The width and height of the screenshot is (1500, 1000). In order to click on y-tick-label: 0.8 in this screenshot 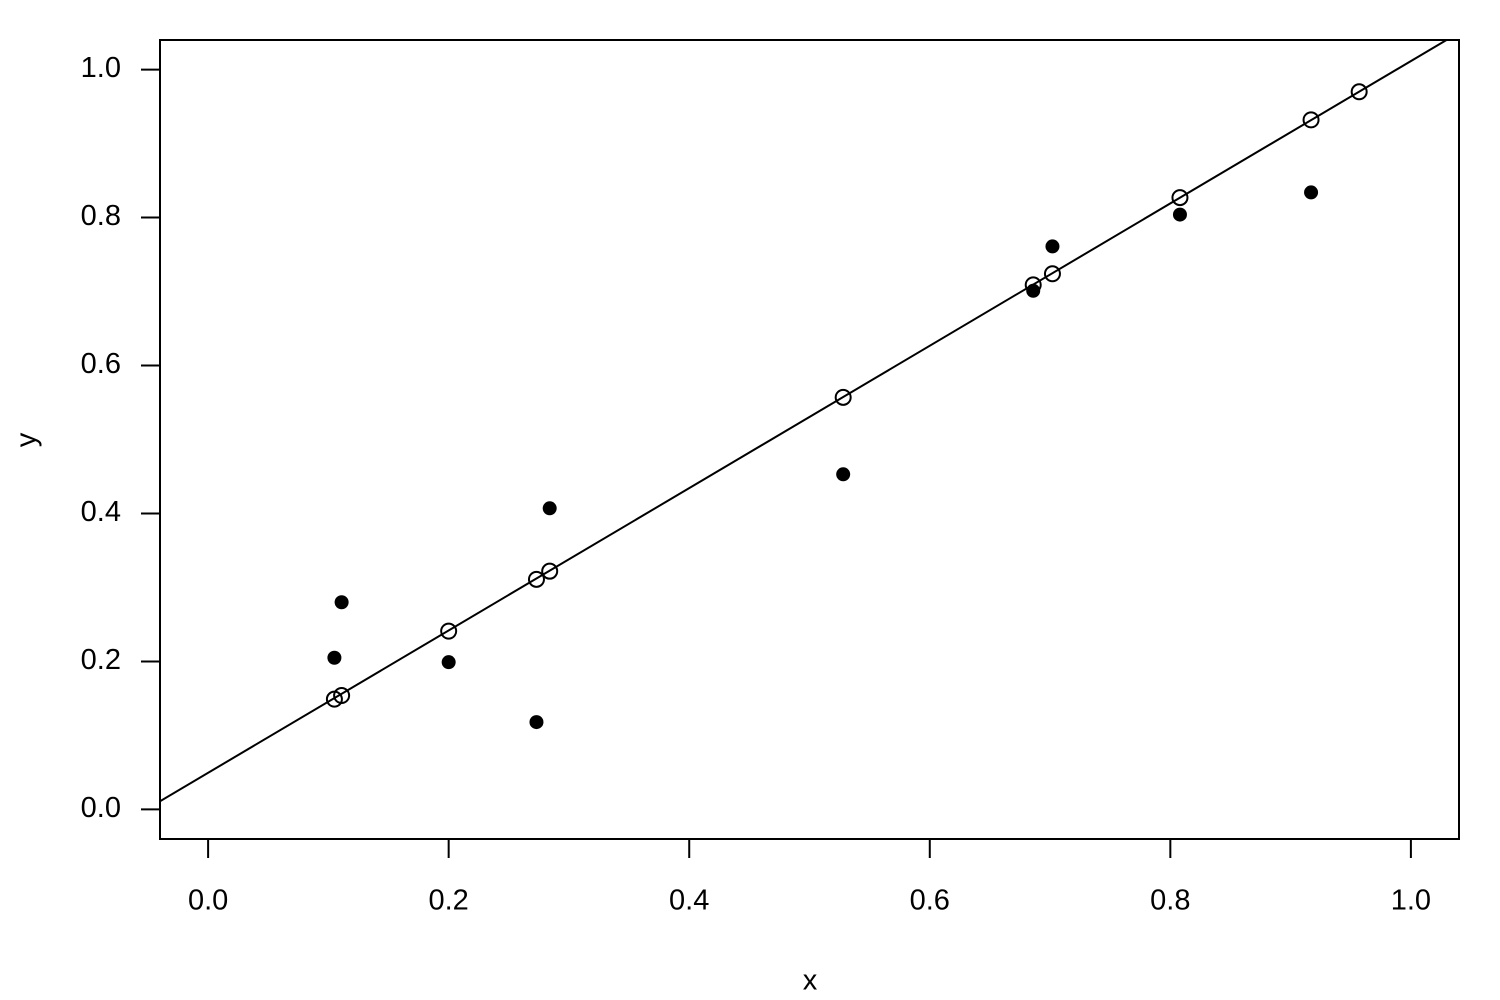, I will do `click(101, 216)`.